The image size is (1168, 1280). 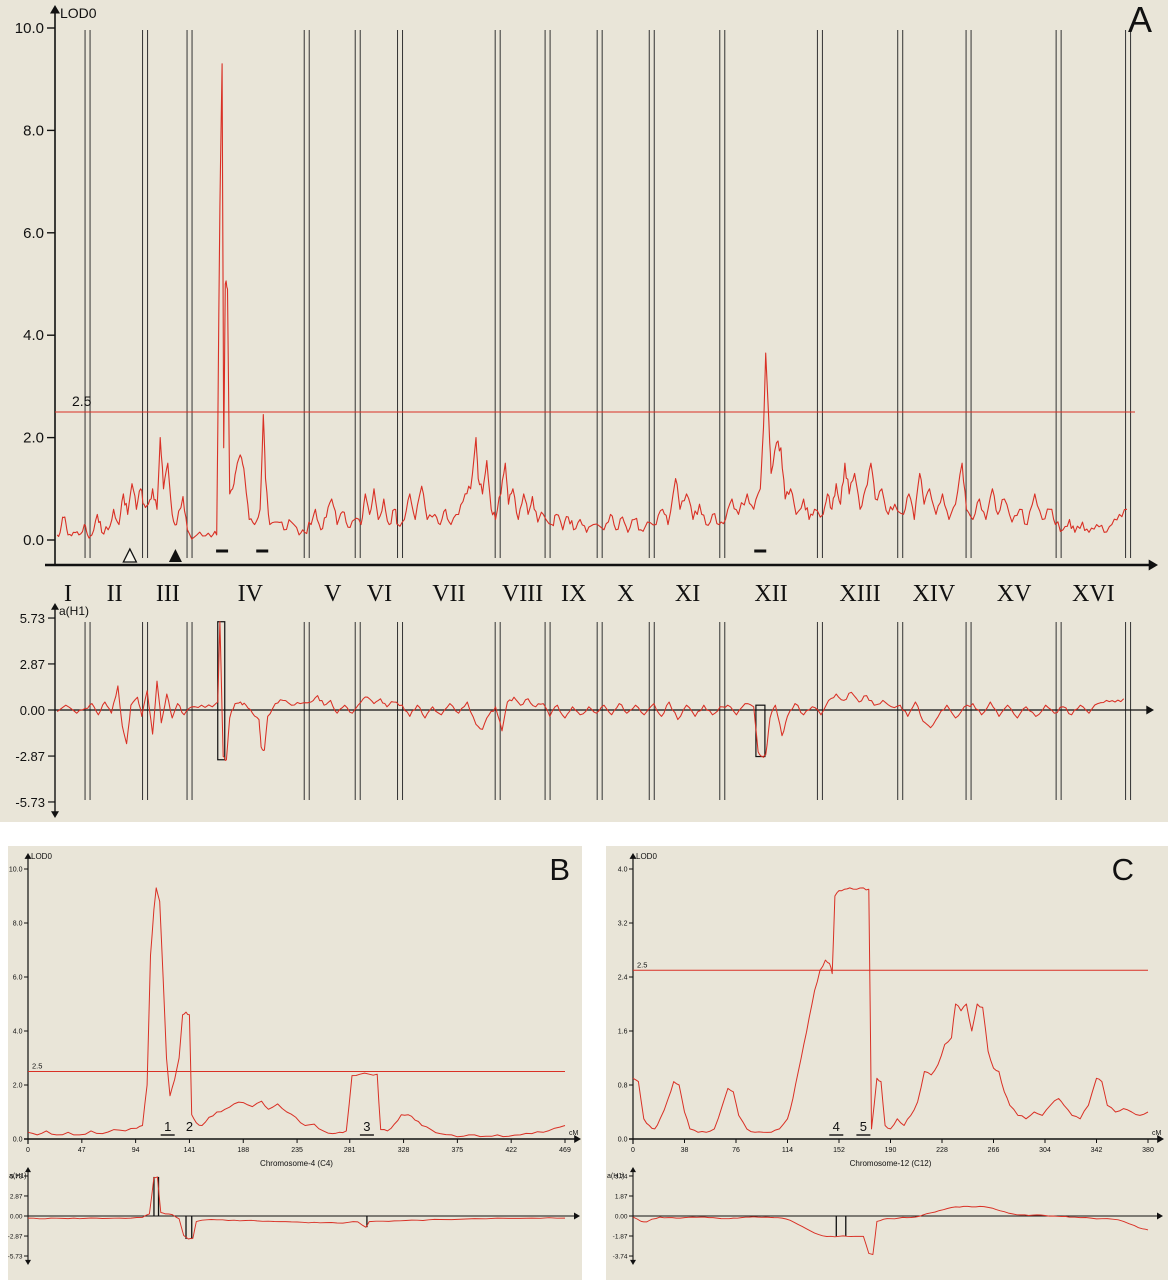 I want to click on y-tick-label: 1.87, so click(x=621, y=1196).